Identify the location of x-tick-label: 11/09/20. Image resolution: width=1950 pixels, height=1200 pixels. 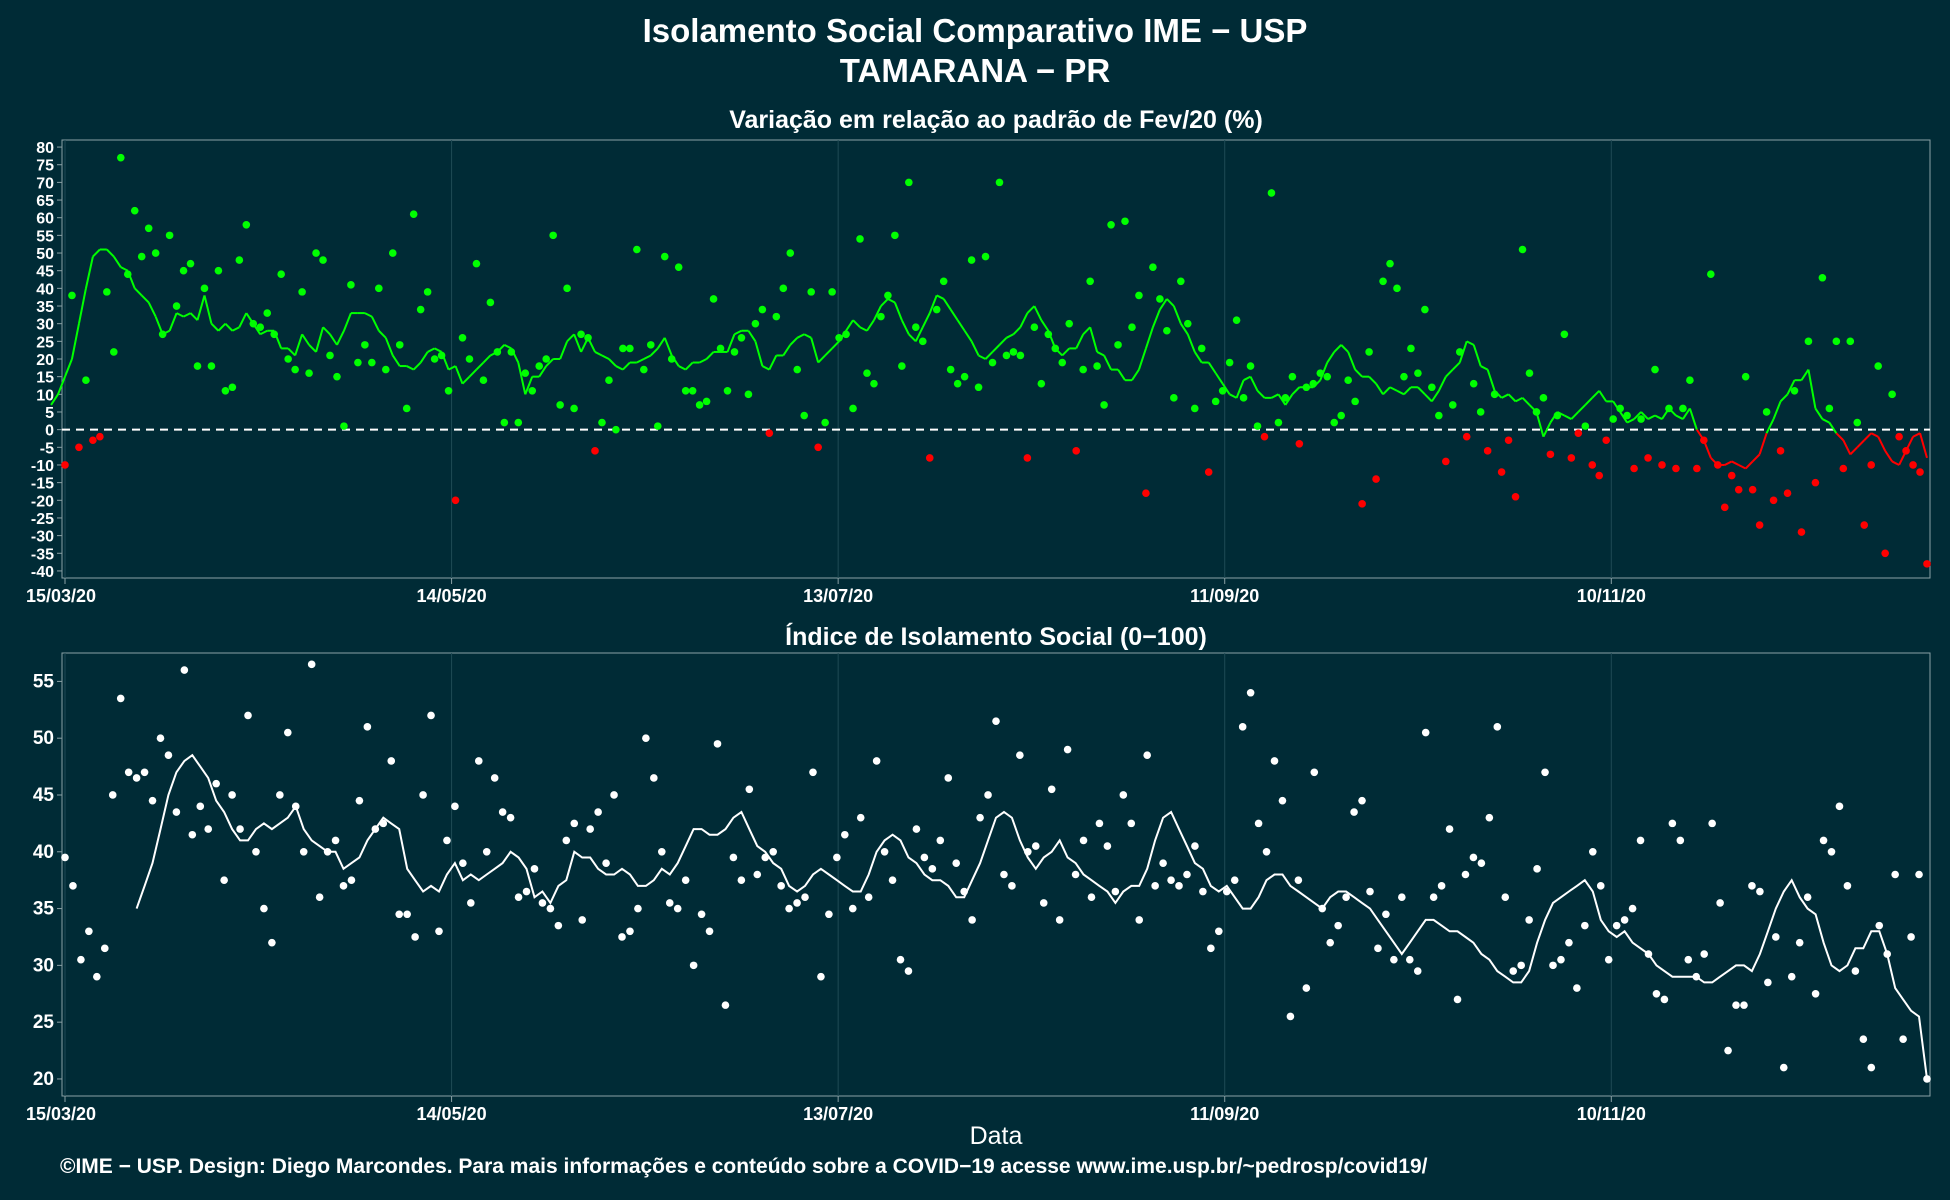
(1224, 596).